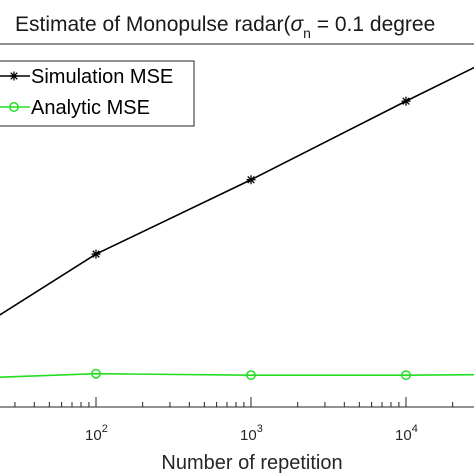  Describe the element at coordinates (307, 33) in the screenshot. I see `chart-title-subscript: n` at that location.